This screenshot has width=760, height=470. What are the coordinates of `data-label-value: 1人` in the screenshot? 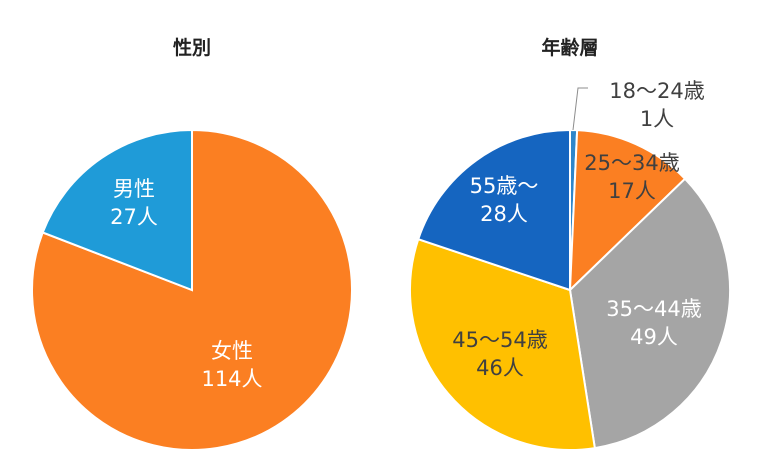 It's located at (657, 119).